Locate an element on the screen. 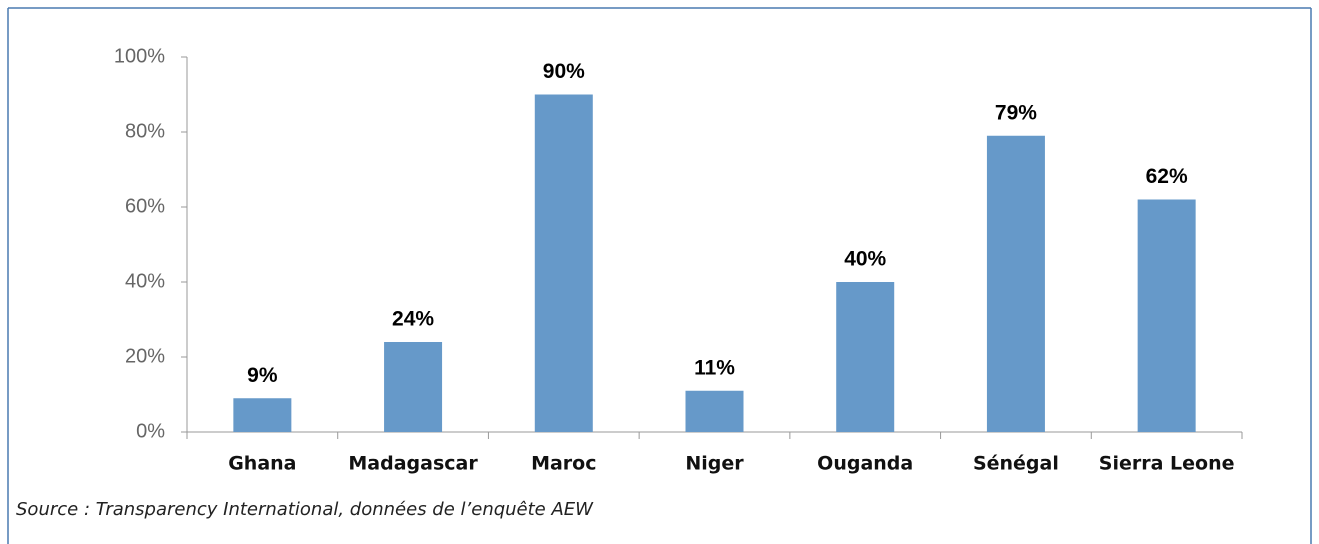 The height and width of the screenshot is (544, 1319). x-tick-label: Madagascar is located at coordinates (413, 464).